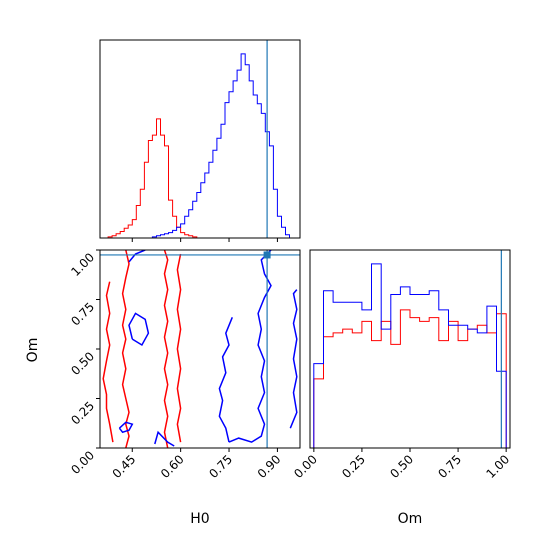 This screenshot has width=550, height=554. I want to click on om-hist-frame, so click(410, 349).